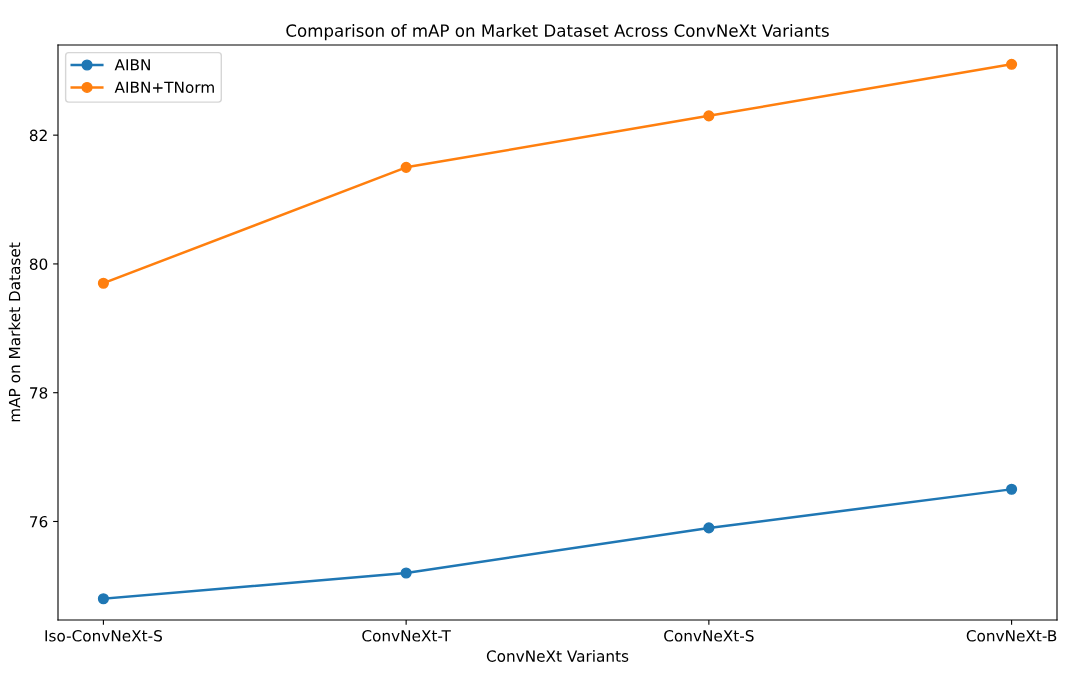  What do you see at coordinates (132, 65) in the screenshot?
I see `legend-label: AIBN` at bounding box center [132, 65].